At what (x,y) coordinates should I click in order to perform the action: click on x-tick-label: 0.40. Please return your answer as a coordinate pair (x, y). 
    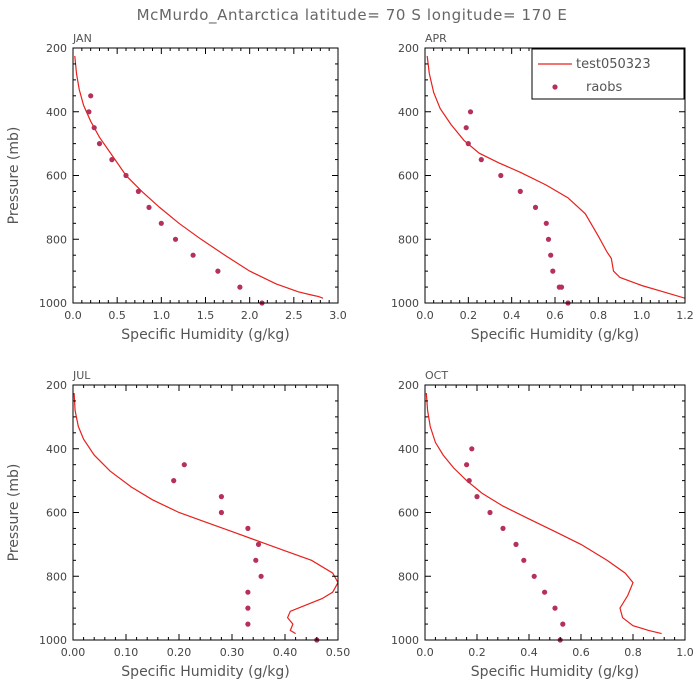
    Looking at the image, I should click on (285, 652).